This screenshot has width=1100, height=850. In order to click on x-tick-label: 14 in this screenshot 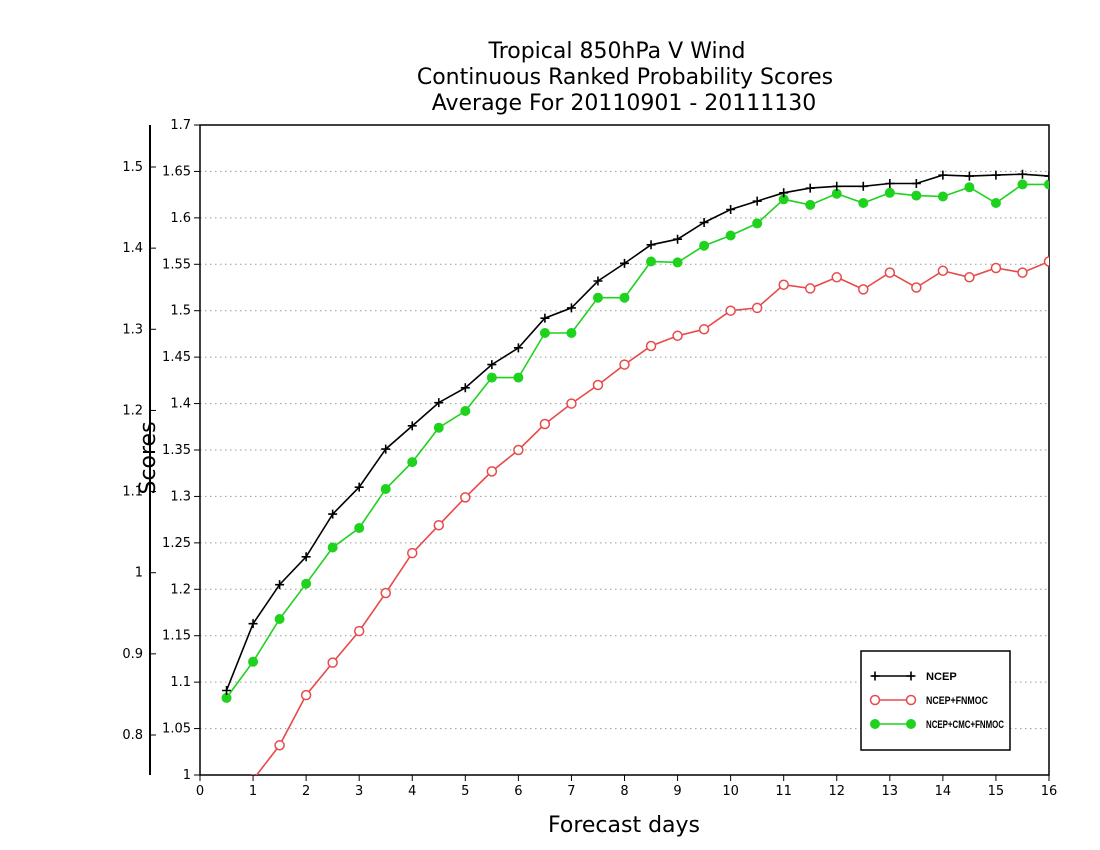, I will do `click(943, 791)`.